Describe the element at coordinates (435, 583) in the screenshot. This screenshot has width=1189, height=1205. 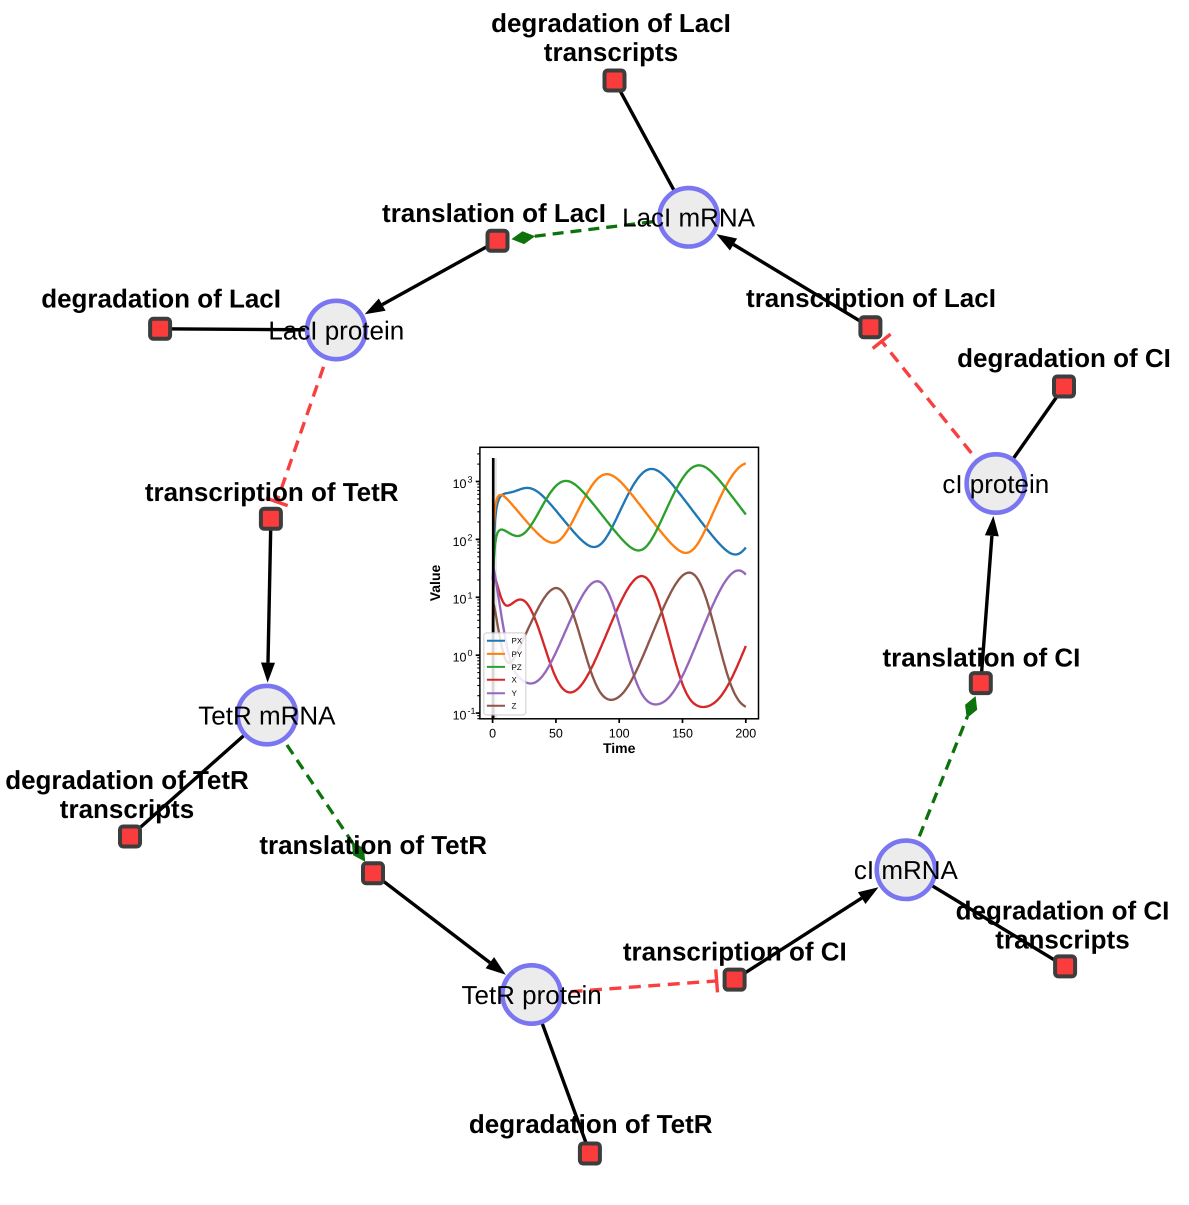
I see `svg-text: Value` at that location.